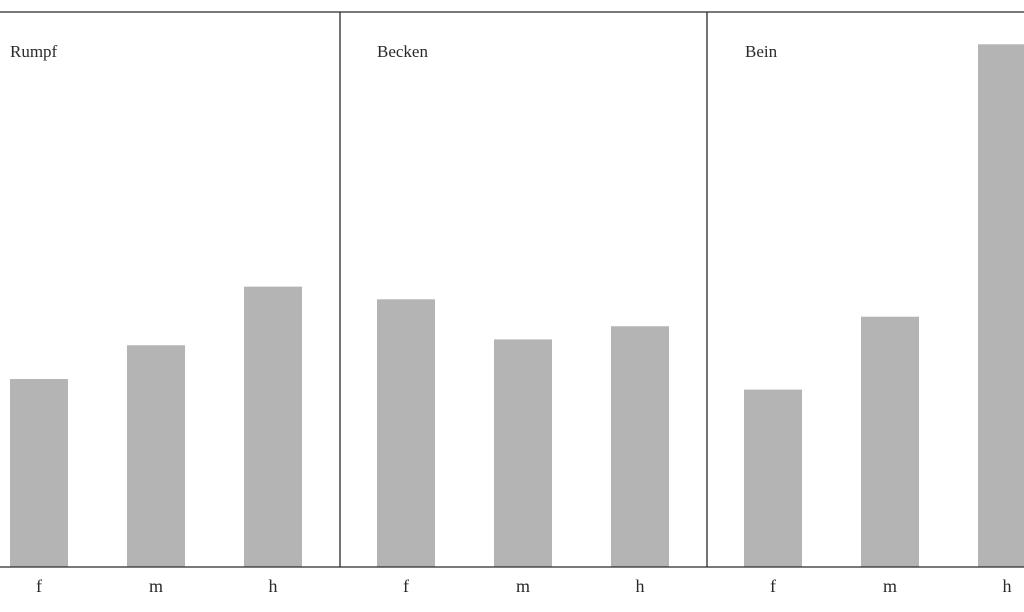 This screenshot has width=1024, height=612. Describe the element at coordinates (34, 51) in the screenshot. I see `panel-title: Rumpf` at that location.